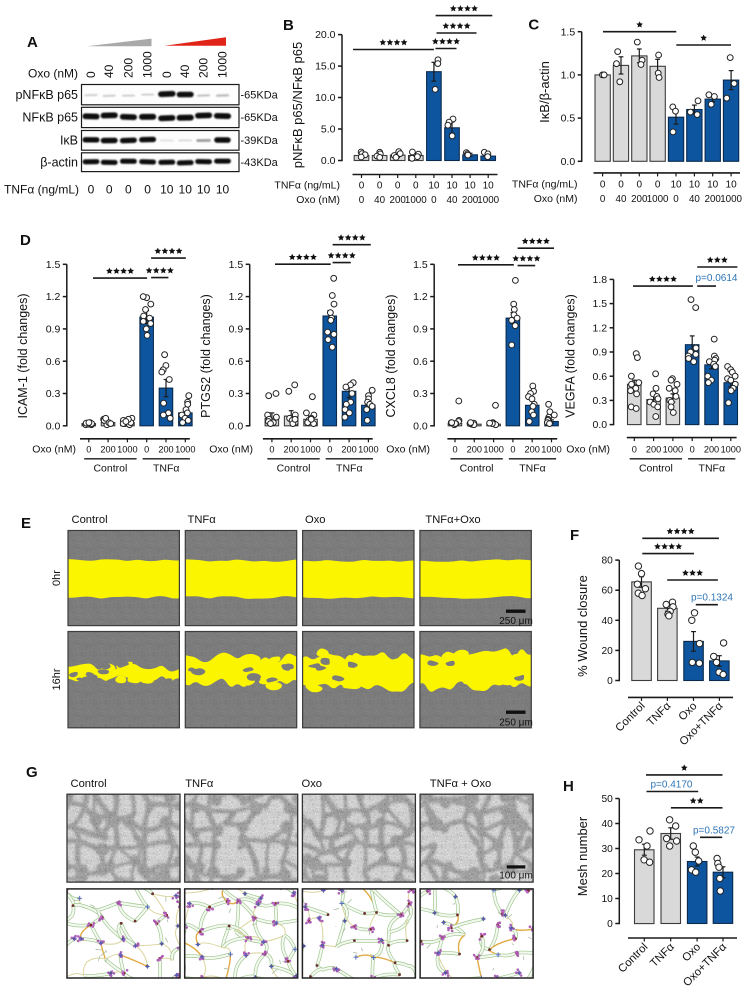  Describe the element at coordinates (599, 280) in the screenshot. I see `svg-text: 1.8` at that location.